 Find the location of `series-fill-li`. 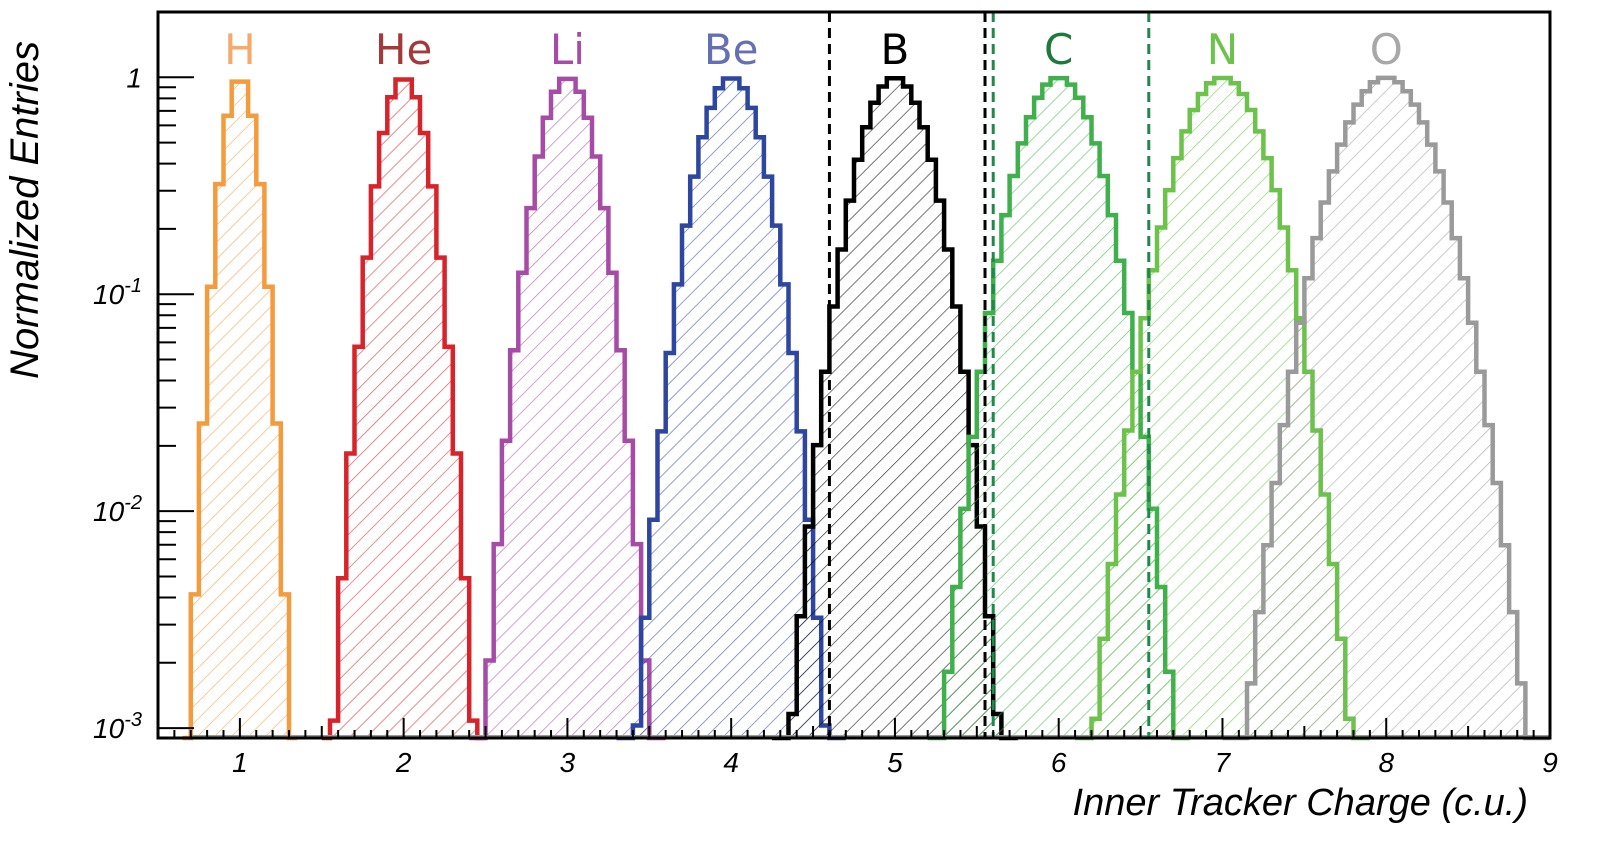

series-fill-li is located at coordinates (567, 408).